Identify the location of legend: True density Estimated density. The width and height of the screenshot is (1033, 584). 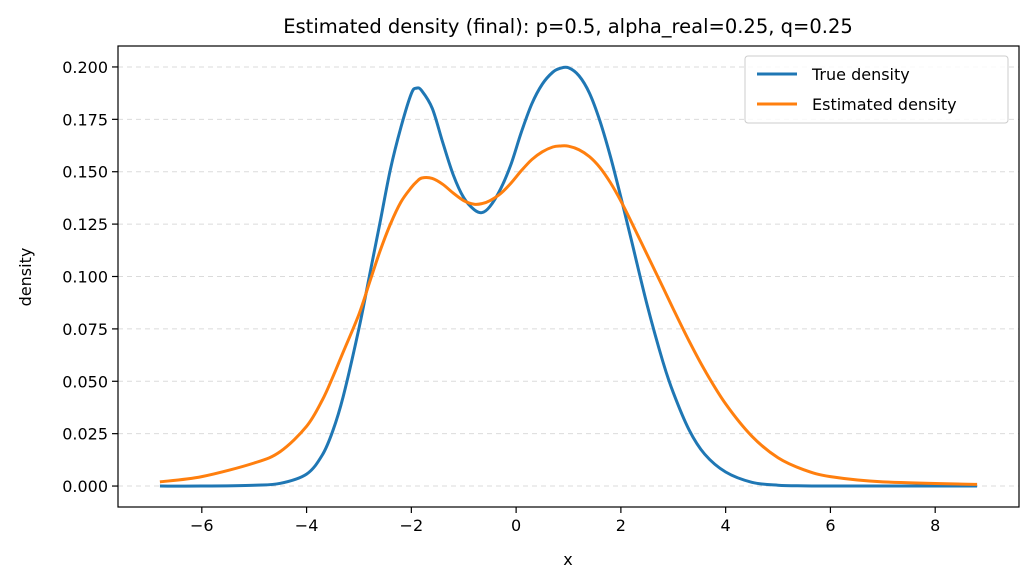
(876, 89).